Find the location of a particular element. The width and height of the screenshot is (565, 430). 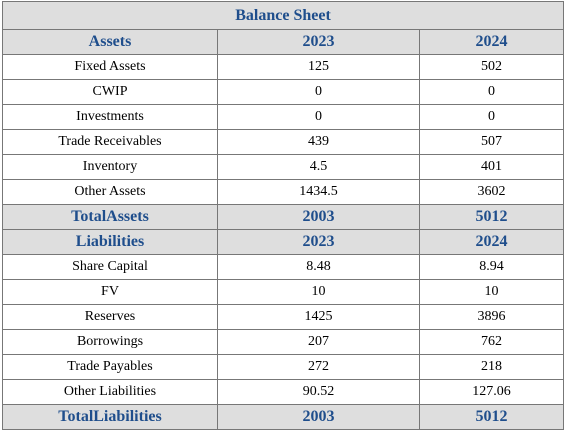

data-row: FV 10 10 is located at coordinates (283, 292).